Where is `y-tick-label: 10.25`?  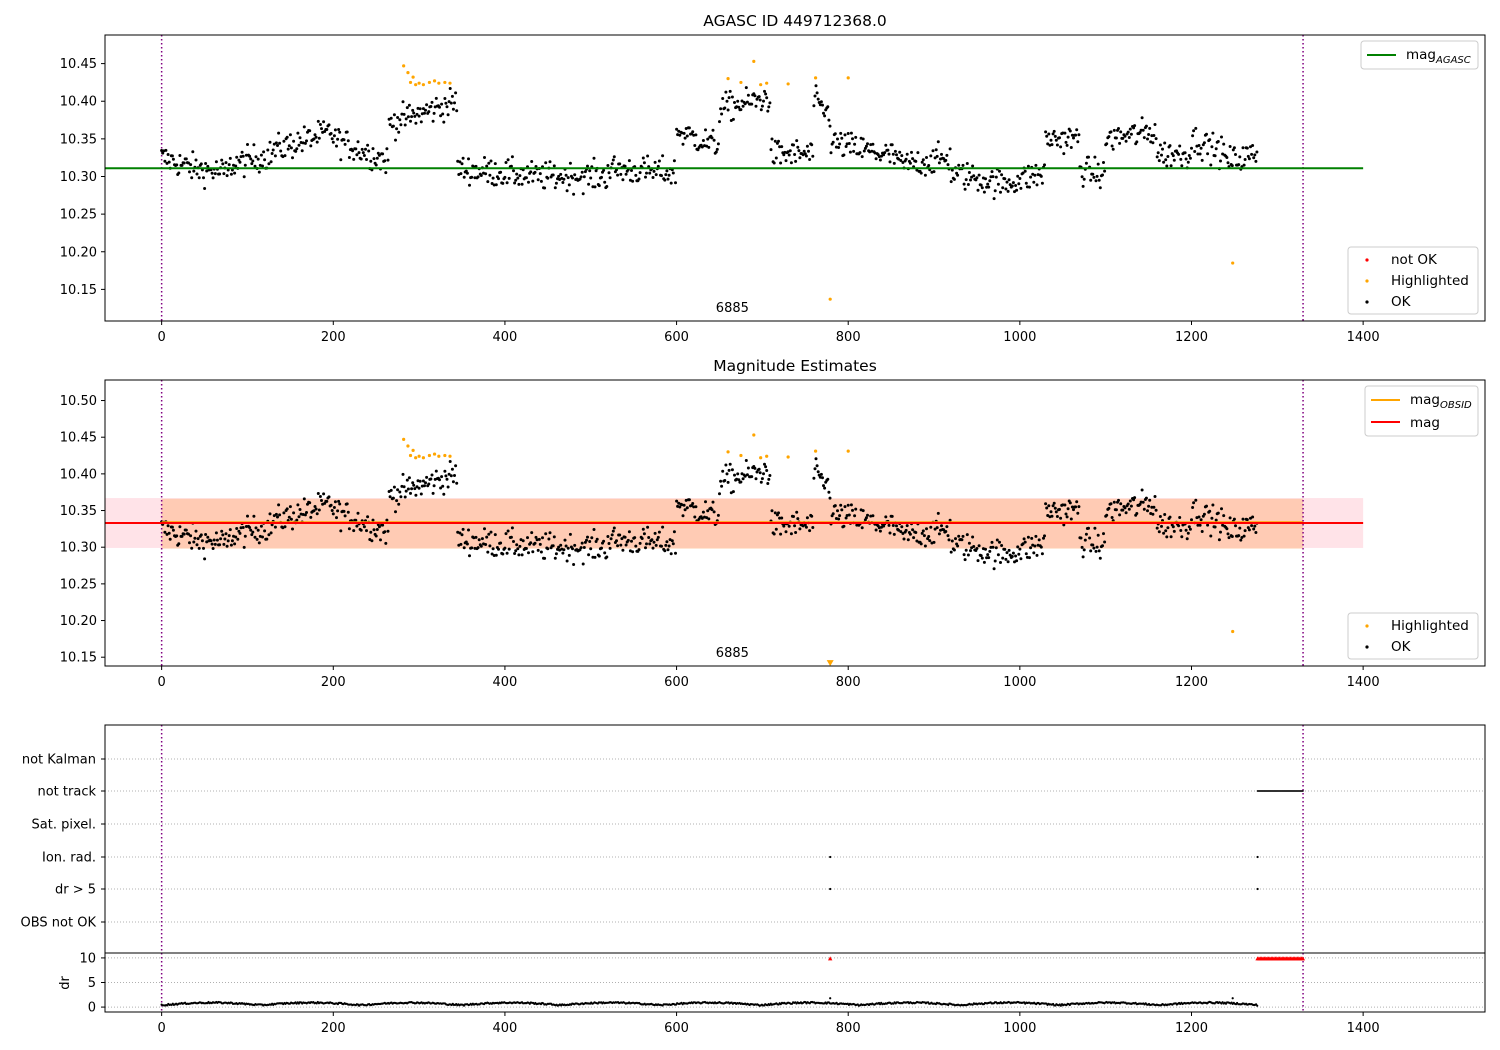
y-tick-label: 10.25 is located at coordinates (78, 584).